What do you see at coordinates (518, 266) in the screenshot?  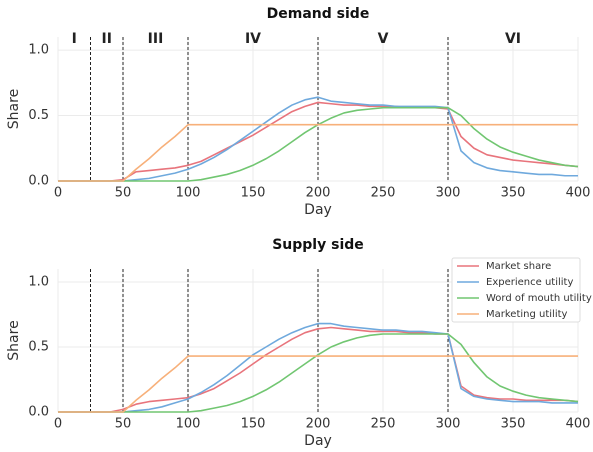 I see `legend-label: Market share` at bounding box center [518, 266].